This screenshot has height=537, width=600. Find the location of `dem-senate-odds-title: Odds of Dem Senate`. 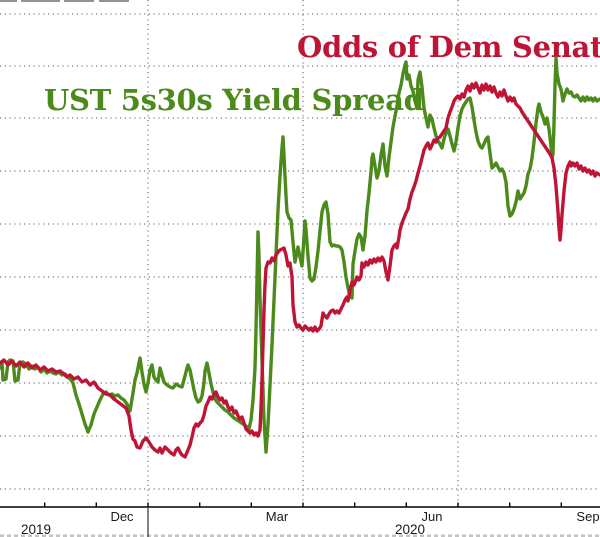

dem-senate-odds-title: Odds of Dem Senate is located at coordinates (448, 47).